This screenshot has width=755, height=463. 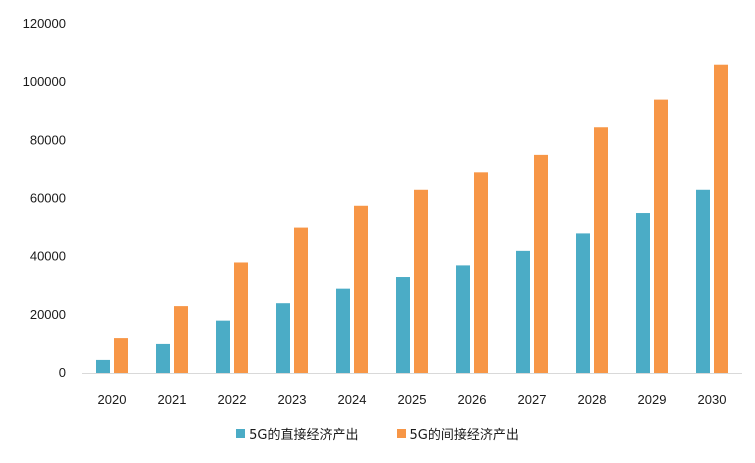 What do you see at coordinates (48, 314) in the screenshot?
I see `y-tick-label: 20000` at bounding box center [48, 314].